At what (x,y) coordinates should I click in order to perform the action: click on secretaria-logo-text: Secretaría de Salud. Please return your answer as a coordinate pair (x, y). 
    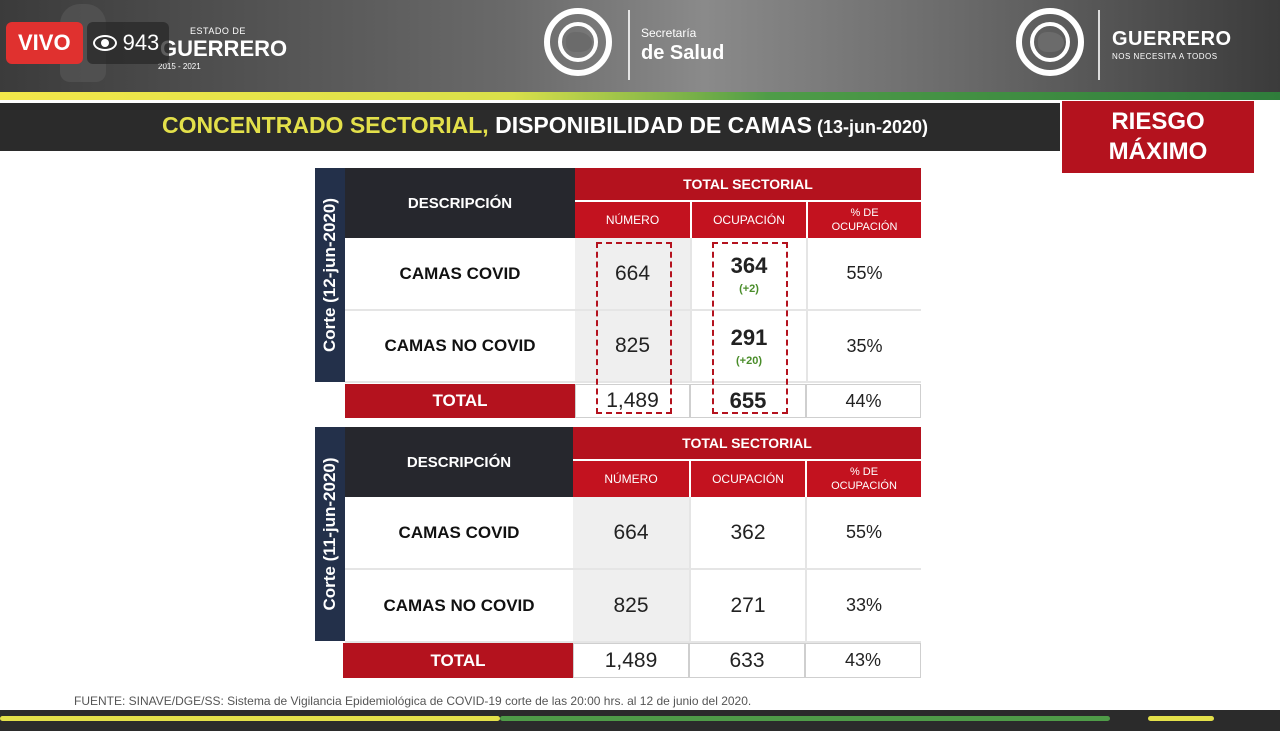
    Looking at the image, I should click on (682, 45).